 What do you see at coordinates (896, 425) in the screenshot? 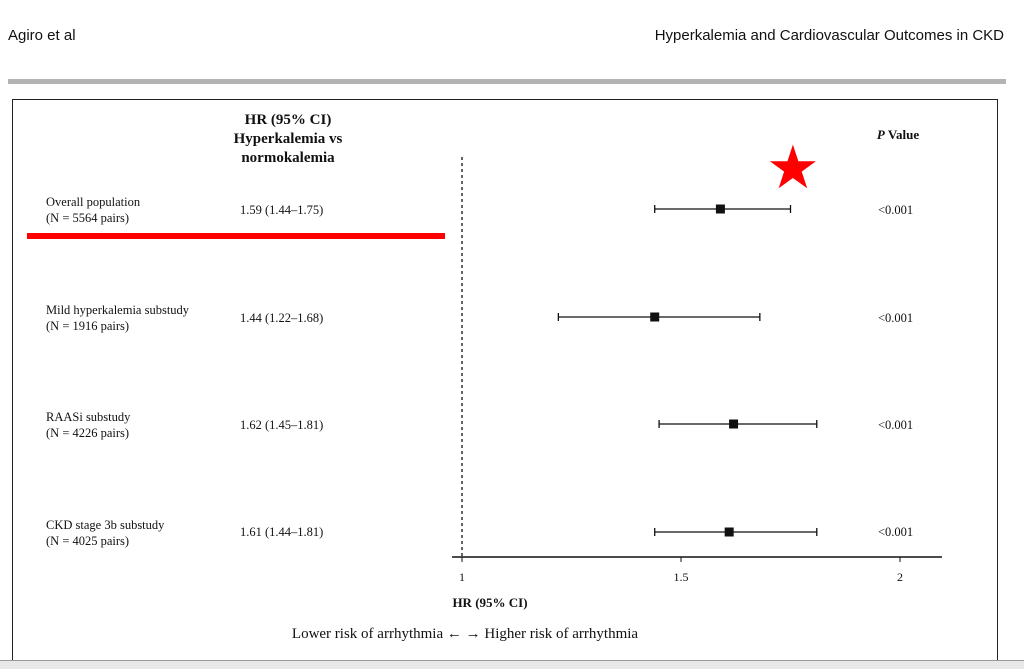
I see `row-p-raasi: <0.001` at bounding box center [896, 425].